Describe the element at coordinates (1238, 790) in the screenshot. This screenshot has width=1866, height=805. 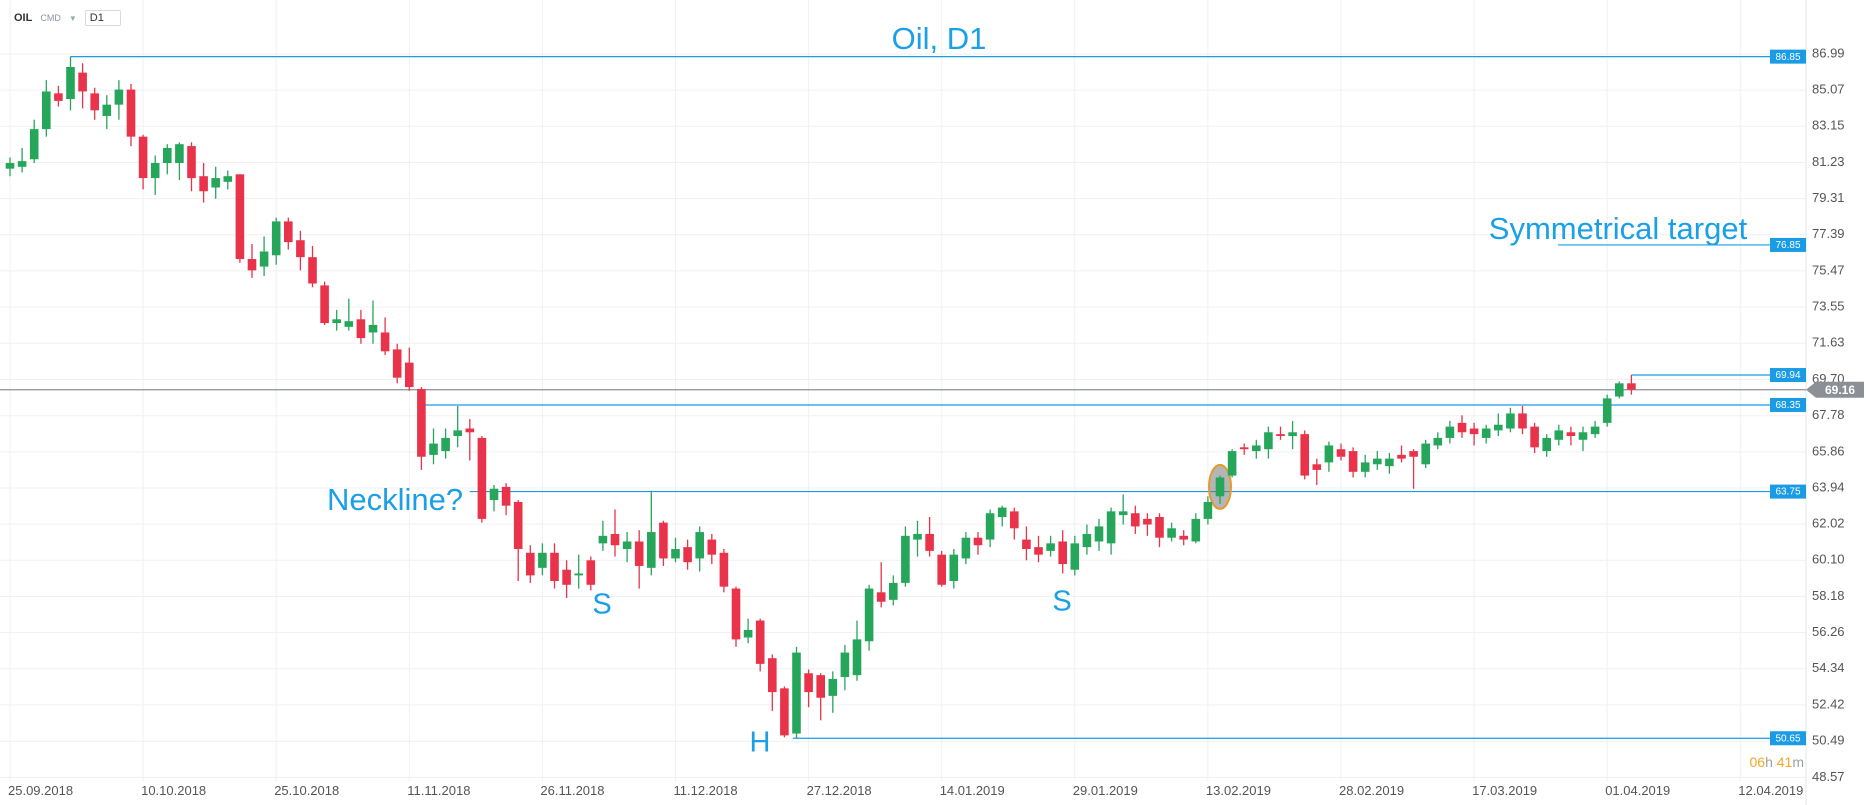
I see `x-tick-label: 13.02.2019` at that location.